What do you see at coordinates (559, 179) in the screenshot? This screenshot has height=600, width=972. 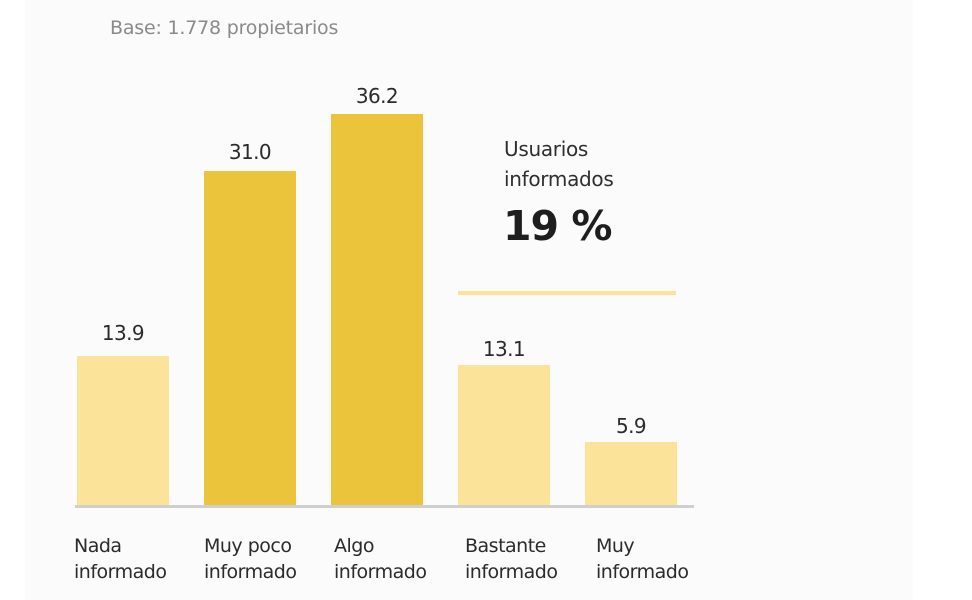 I see `annotation-title-line2: informados` at bounding box center [559, 179].